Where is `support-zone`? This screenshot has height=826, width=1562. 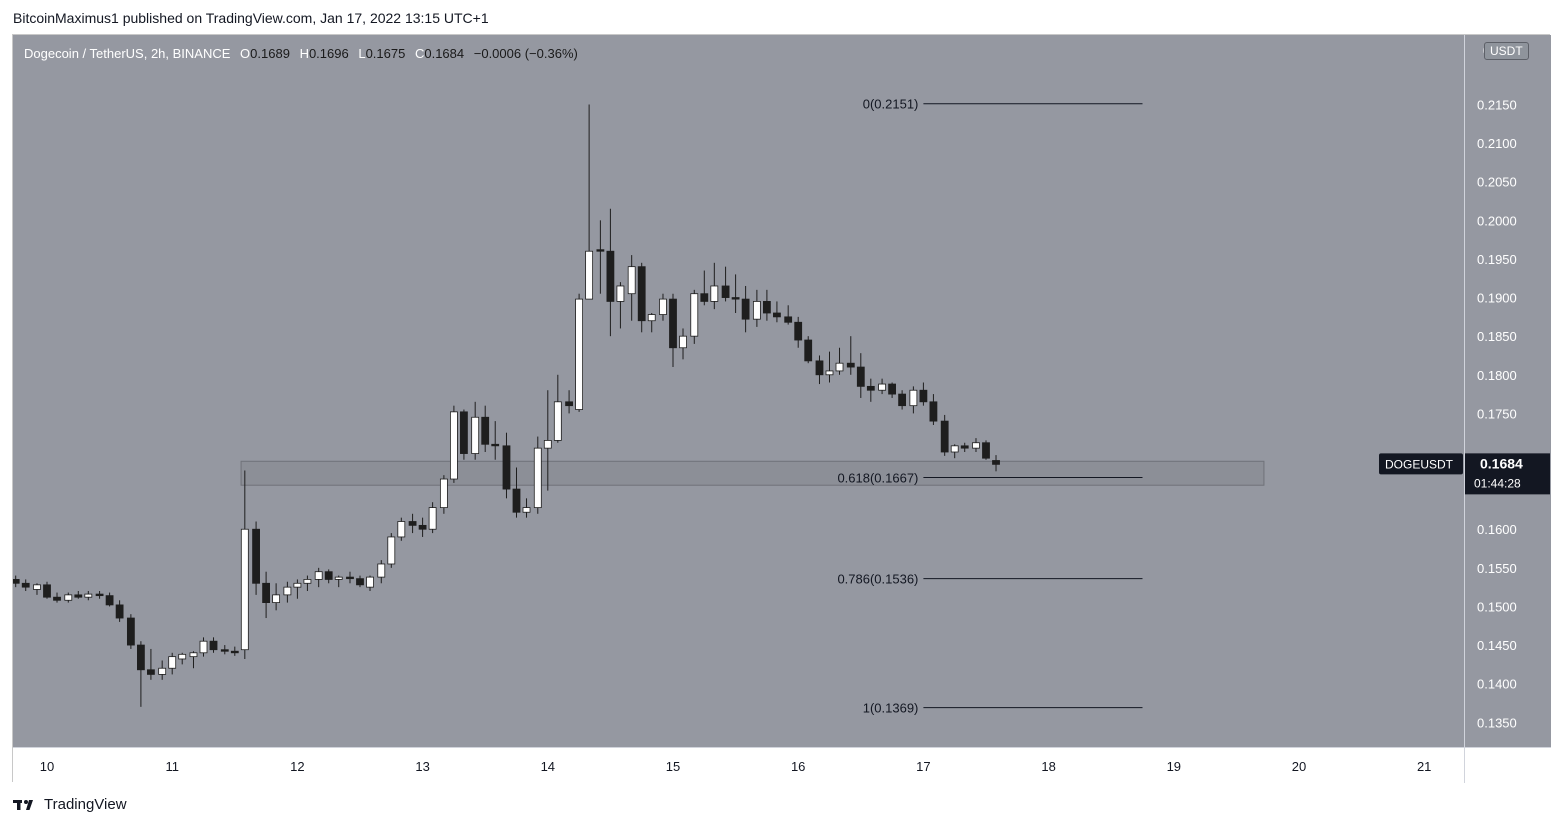
support-zone is located at coordinates (752, 473).